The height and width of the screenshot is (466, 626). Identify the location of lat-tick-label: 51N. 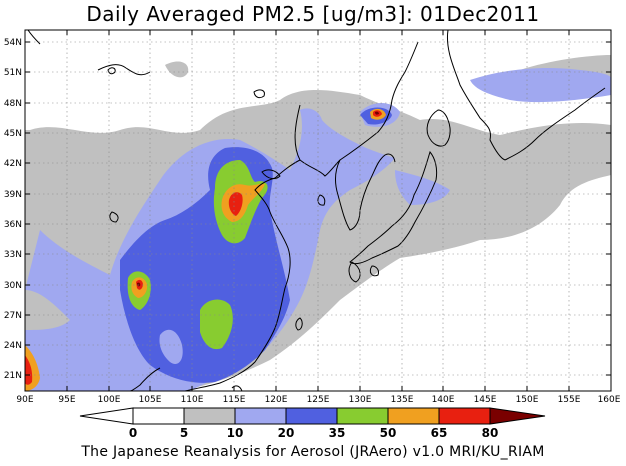
(13, 73).